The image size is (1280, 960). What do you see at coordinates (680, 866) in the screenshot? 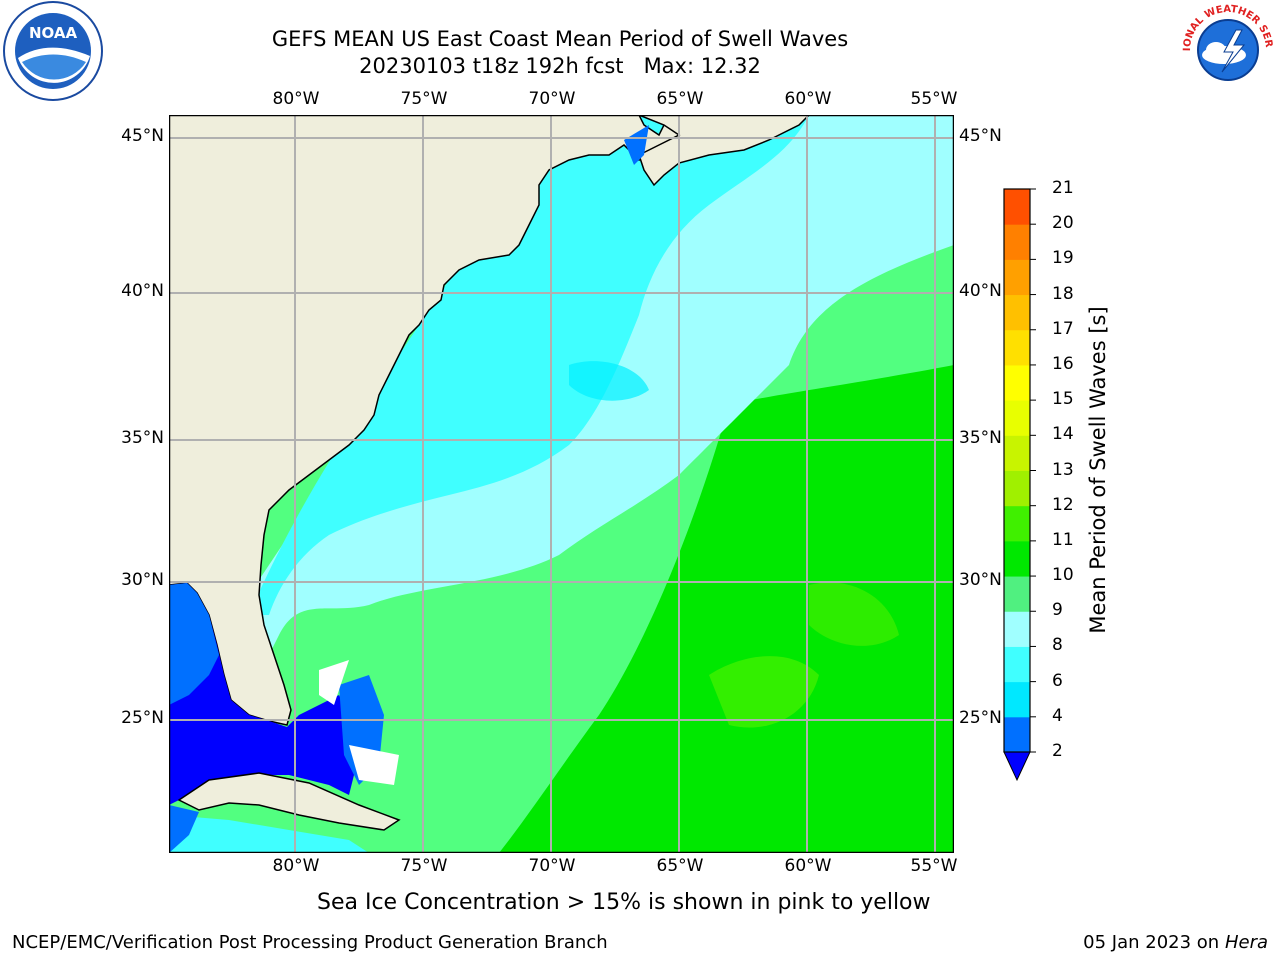
I see `lon-label-bottom-65w: 65°W` at bounding box center [680, 866].